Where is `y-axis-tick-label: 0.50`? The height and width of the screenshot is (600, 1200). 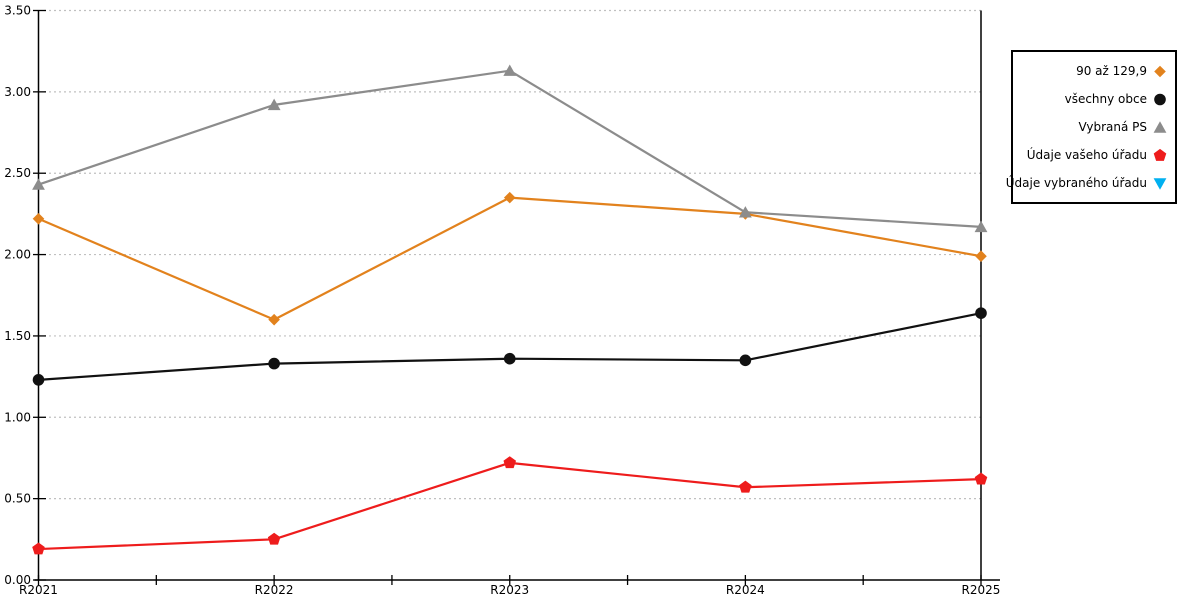
y-axis-tick-label: 0.50 is located at coordinates (17, 499).